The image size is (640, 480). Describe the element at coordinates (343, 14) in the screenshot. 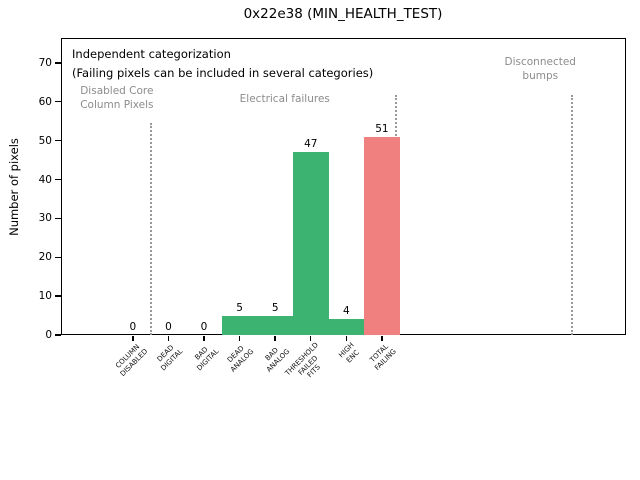

I see `chart-title: 0x22e38 (MIN_HEALTH_TEST)` at that location.